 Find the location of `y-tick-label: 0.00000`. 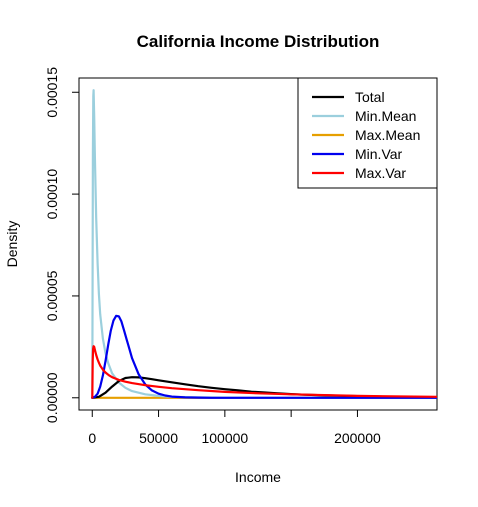

y-tick-label: 0.00000 is located at coordinates (52, 397).